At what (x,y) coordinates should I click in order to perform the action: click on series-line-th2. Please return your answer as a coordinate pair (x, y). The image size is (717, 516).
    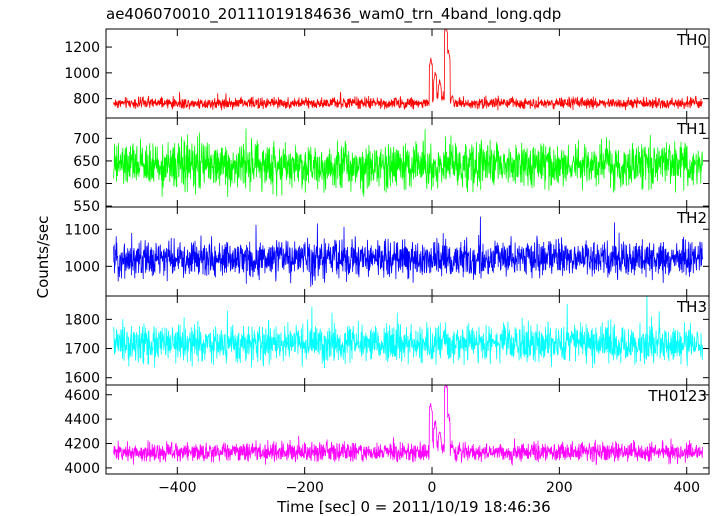
    Looking at the image, I should click on (408, 251).